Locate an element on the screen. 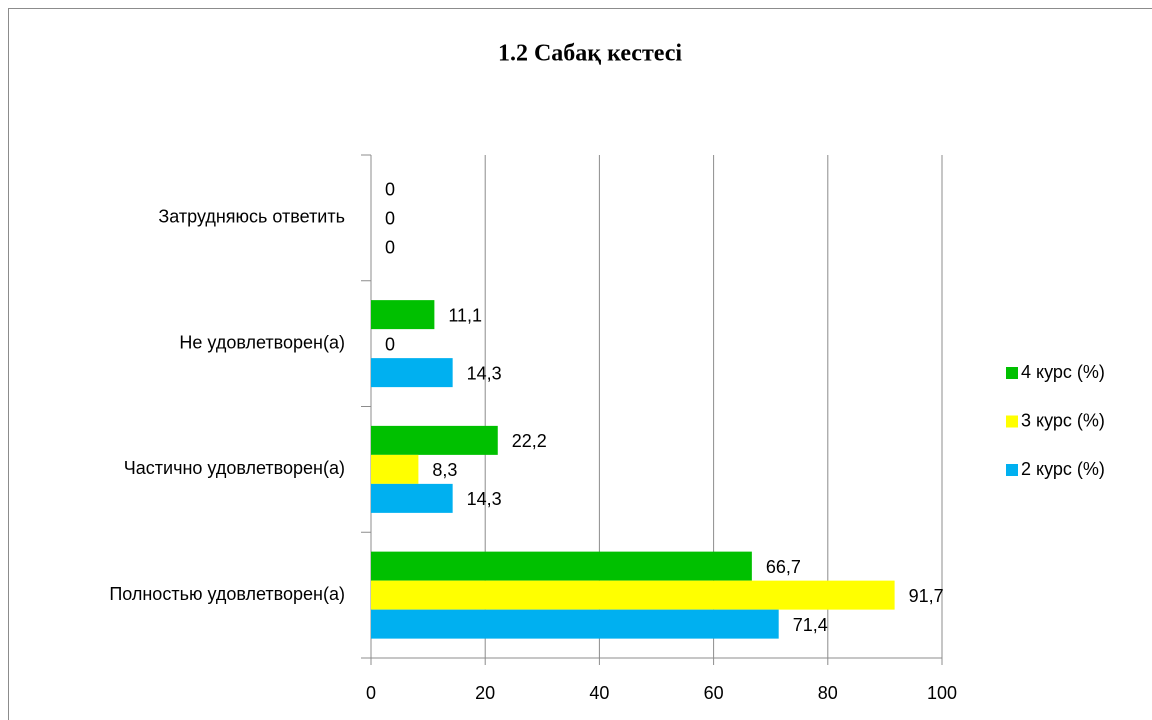  y-tick-label: Частично удовлетворен(а) is located at coordinates (234, 468).